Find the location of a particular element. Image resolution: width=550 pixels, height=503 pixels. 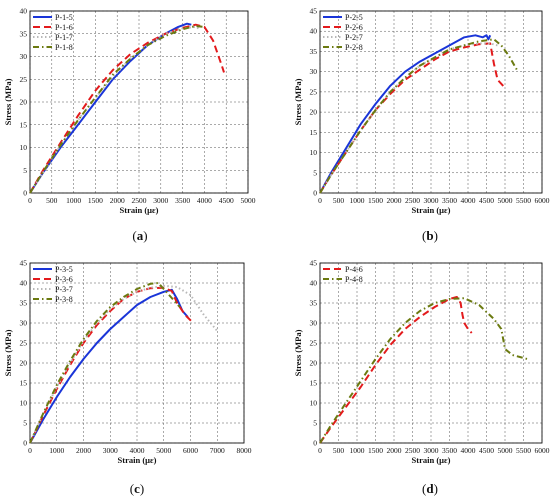

legend: P-1-5P-1-6P-1-7P-1-8 is located at coordinates (53, 32).